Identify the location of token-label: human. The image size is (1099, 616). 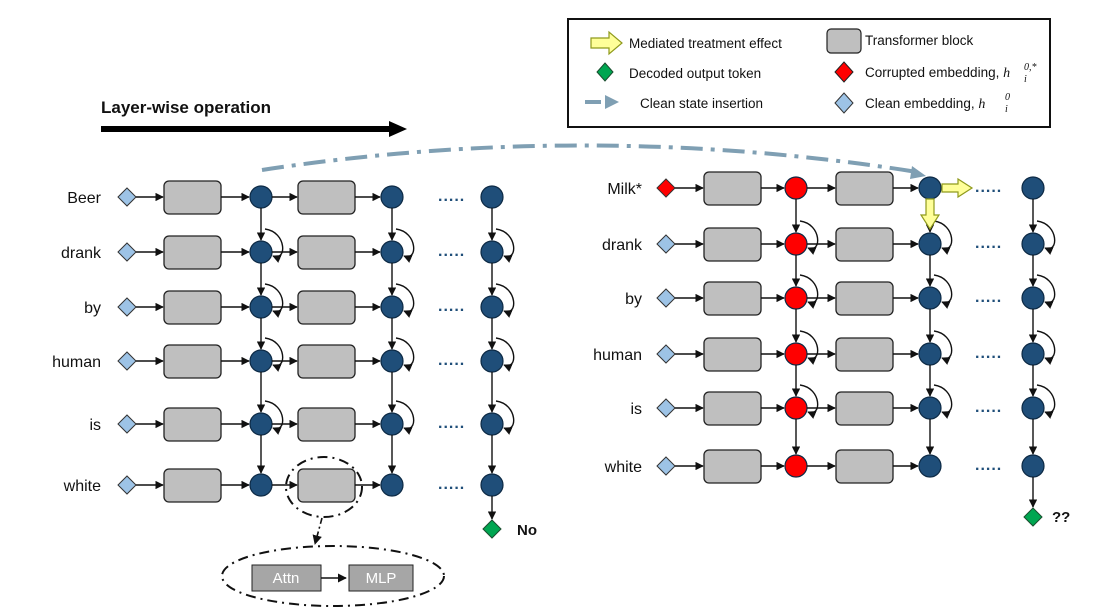
(617, 355).